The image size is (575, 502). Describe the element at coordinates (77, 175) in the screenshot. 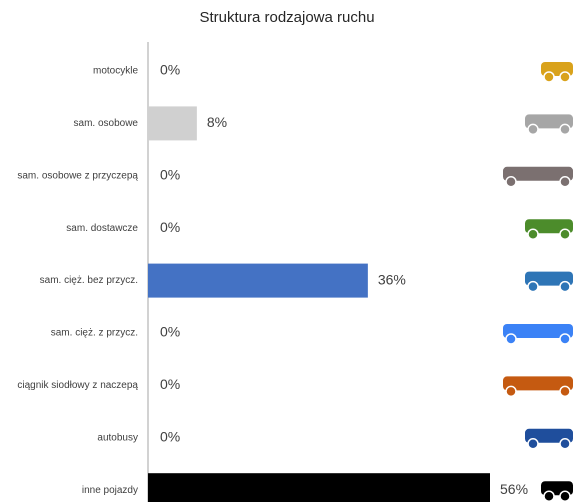

I see `category-label: sam. osobowe z przyczepą` at that location.